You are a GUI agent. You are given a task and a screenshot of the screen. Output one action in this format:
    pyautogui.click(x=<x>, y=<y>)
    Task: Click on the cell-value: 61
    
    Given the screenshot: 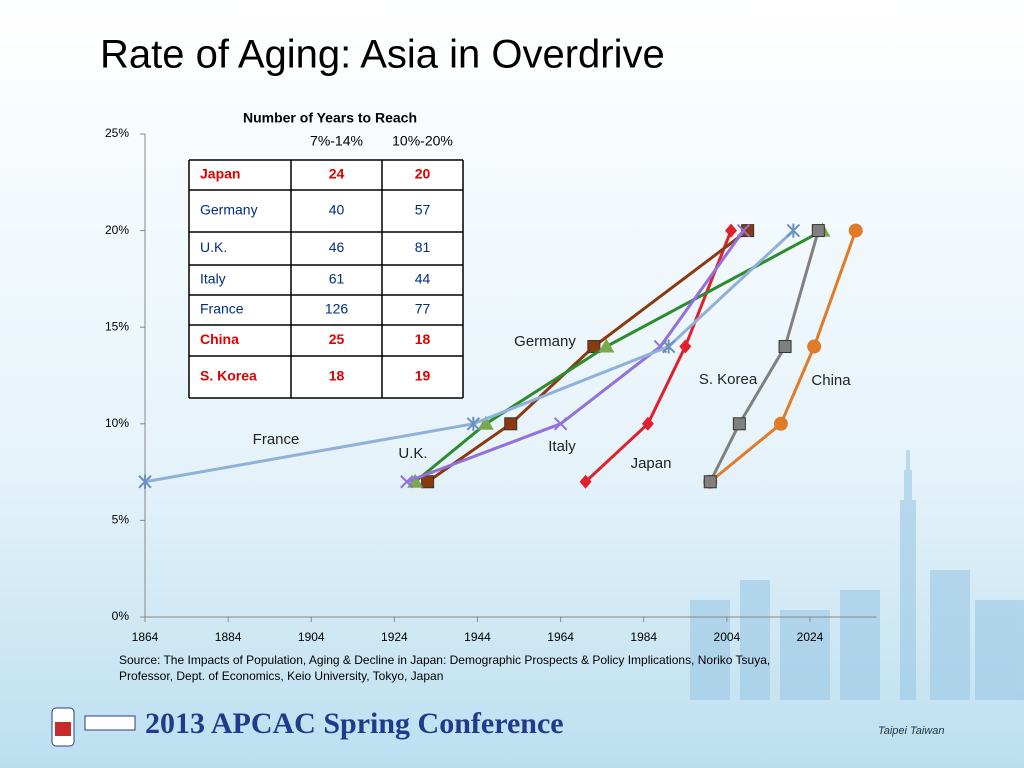 What is the action you would take?
    pyautogui.click(x=337, y=279)
    